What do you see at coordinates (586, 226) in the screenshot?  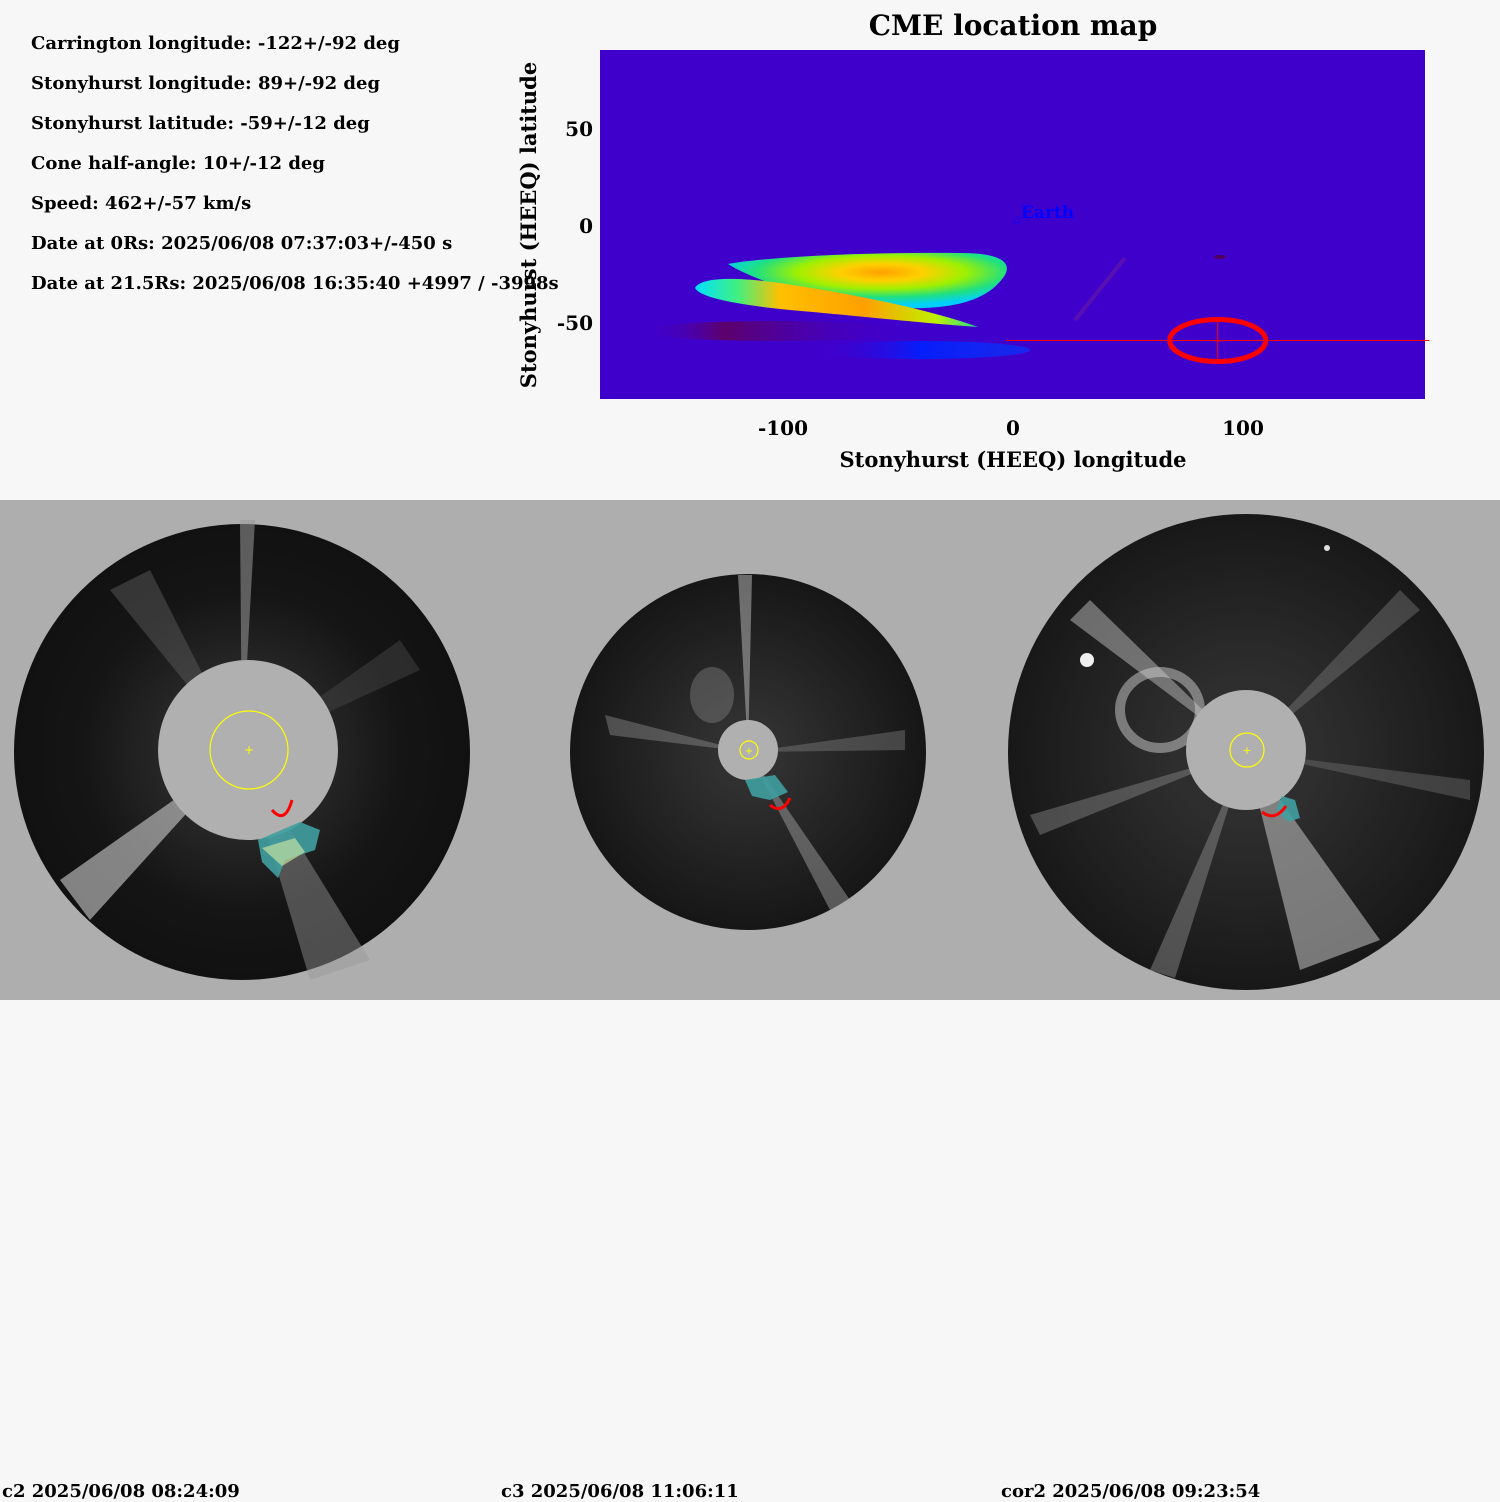 I see `y-tick-label: 0` at bounding box center [586, 226].